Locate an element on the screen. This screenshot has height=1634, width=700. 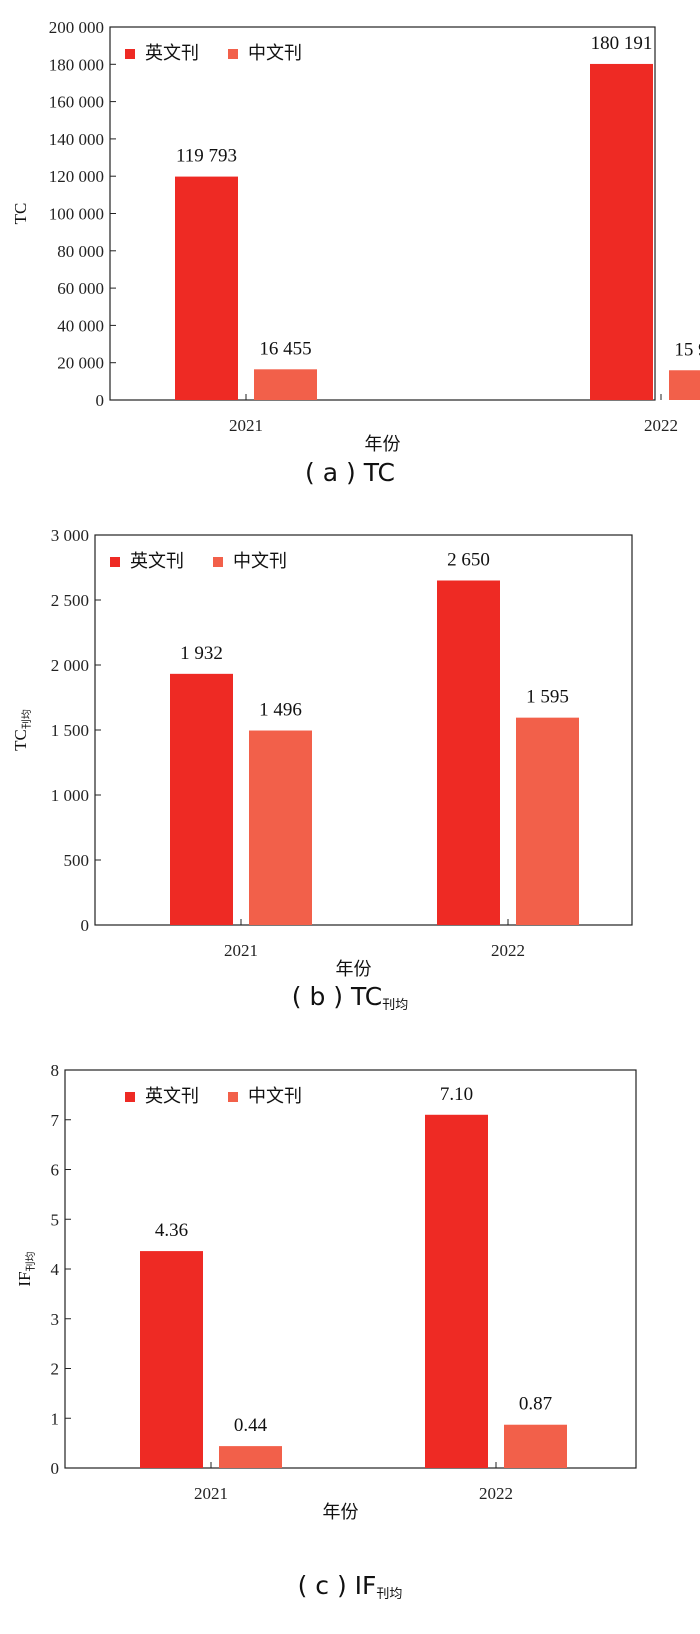
chart-a-caption-main: ( a ) TC is located at coordinates (350, 472).